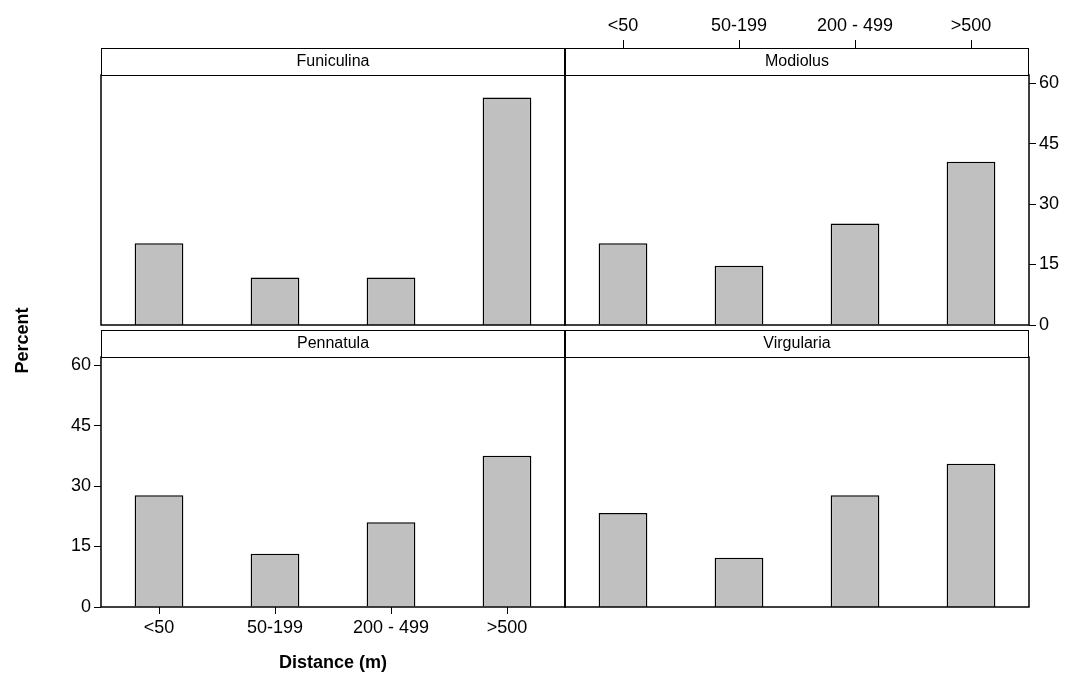 The height and width of the screenshot is (684, 1085). Describe the element at coordinates (333, 62) in the screenshot. I see `chart-title: Funiculina` at that location.